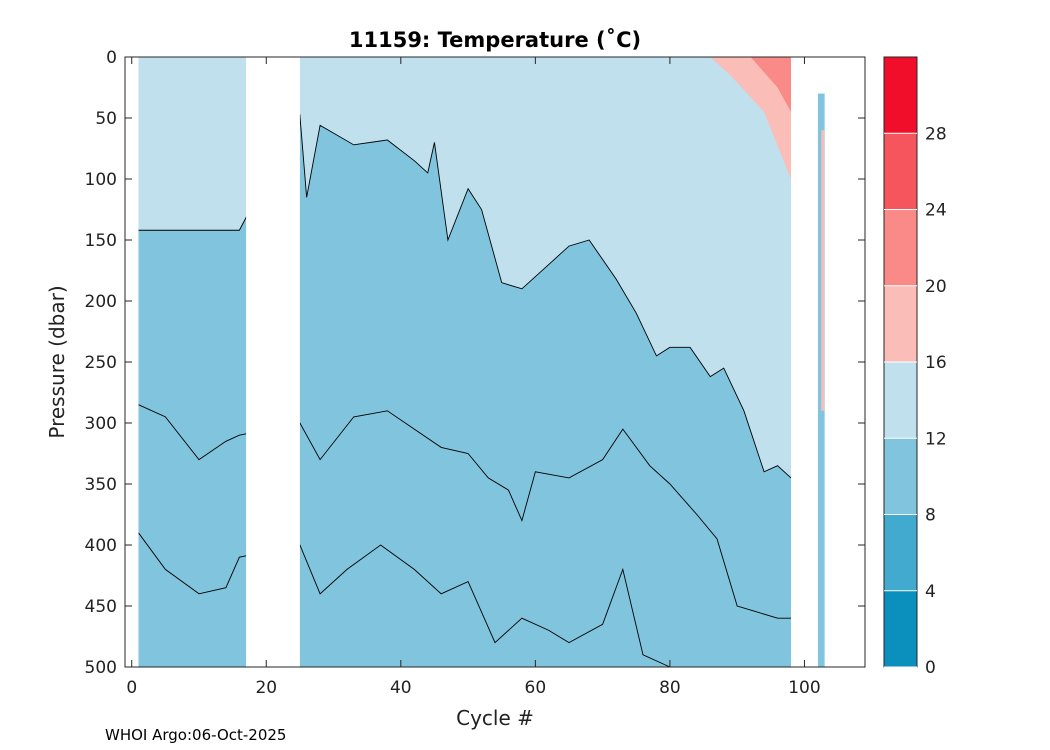  Describe the element at coordinates (101, 607) in the screenshot. I see `y-tick-label: 450` at that location.